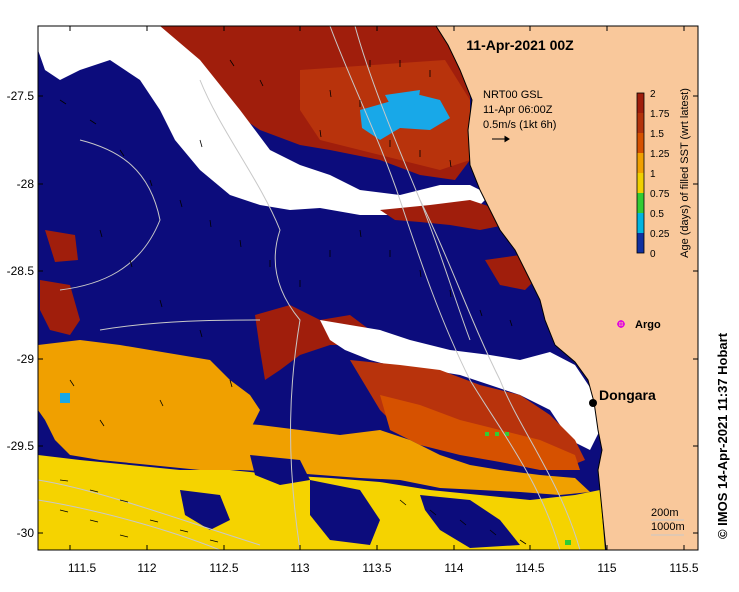 The width and height of the screenshot is (739, 592). Describe the element at coordinates (21, 446) in the screenshot. I see `lat-label-5: -29.5` at that location.